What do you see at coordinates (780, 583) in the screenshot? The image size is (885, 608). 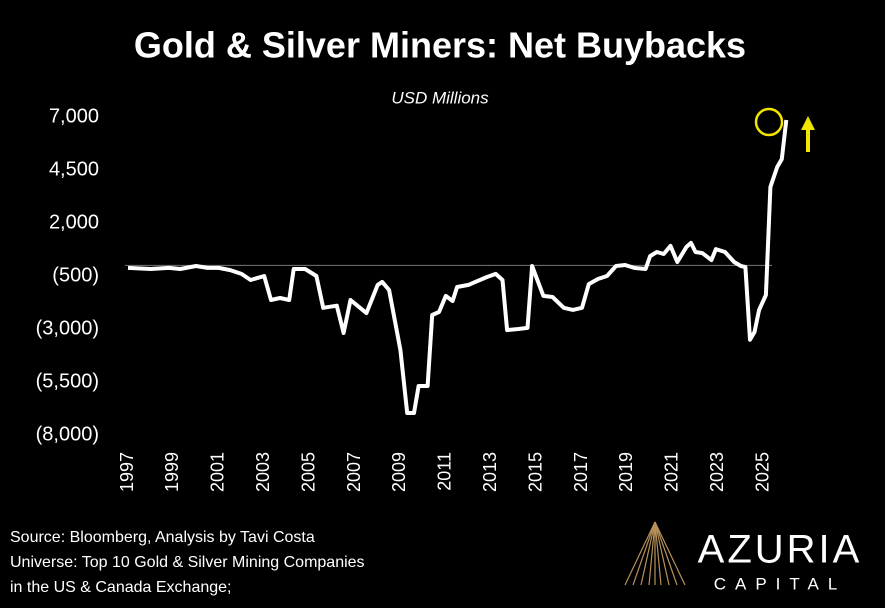 I see `logo-tagline: CAPITAL` at bounding box center [780, 583].